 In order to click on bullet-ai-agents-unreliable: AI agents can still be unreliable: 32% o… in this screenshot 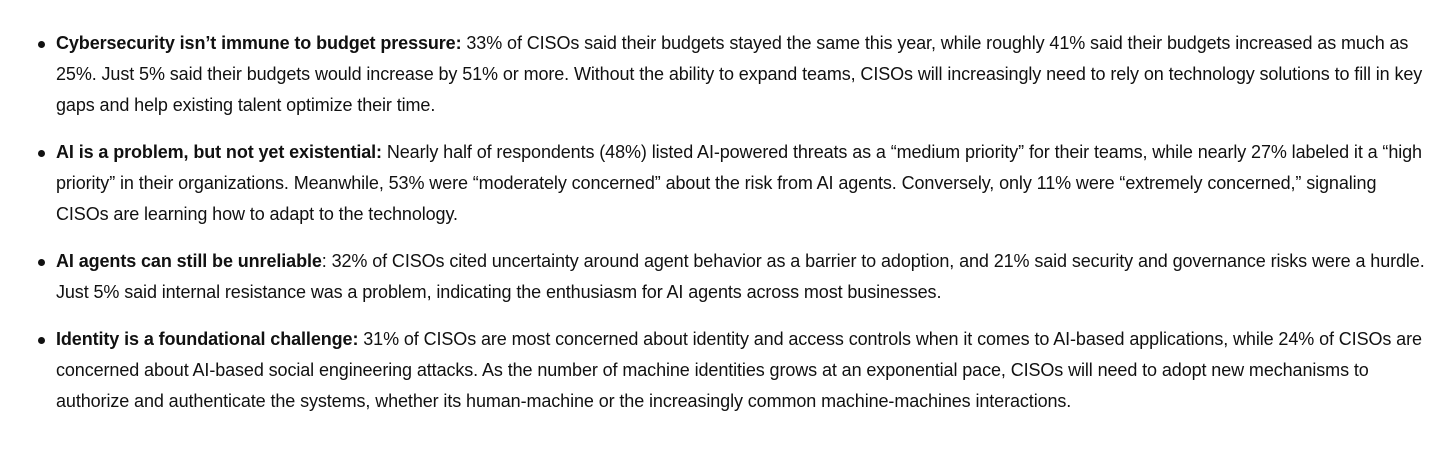, I will do `click(732, 277)`.